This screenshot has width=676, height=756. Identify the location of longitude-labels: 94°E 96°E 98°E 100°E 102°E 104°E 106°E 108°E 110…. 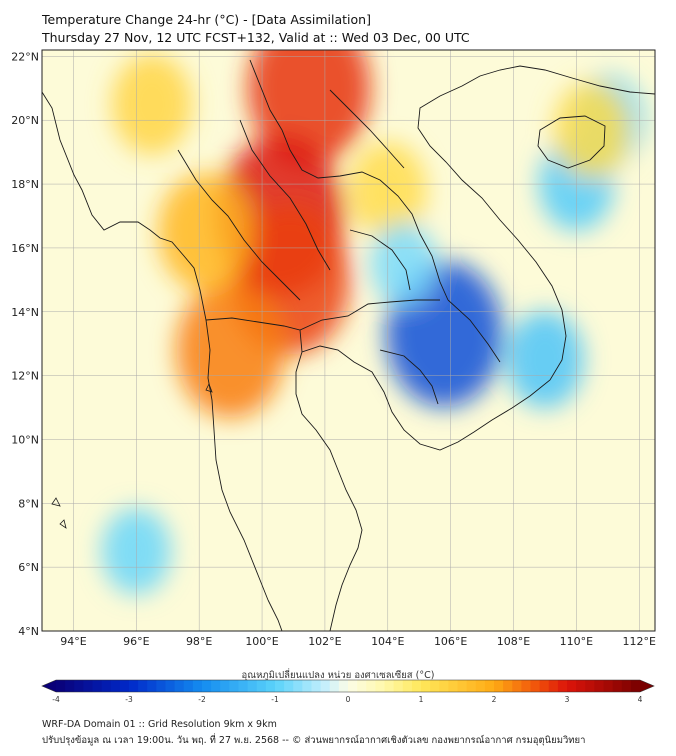
(358, 641).